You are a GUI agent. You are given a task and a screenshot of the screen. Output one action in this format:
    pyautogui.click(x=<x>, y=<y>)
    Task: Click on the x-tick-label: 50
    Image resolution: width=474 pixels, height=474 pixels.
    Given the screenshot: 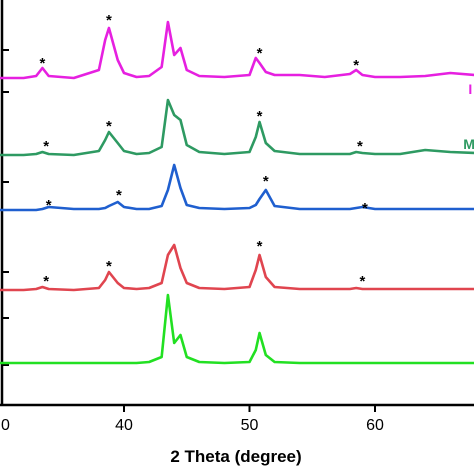 What is the action you would take?
    pyautogui.click(x=250, y=425)
    